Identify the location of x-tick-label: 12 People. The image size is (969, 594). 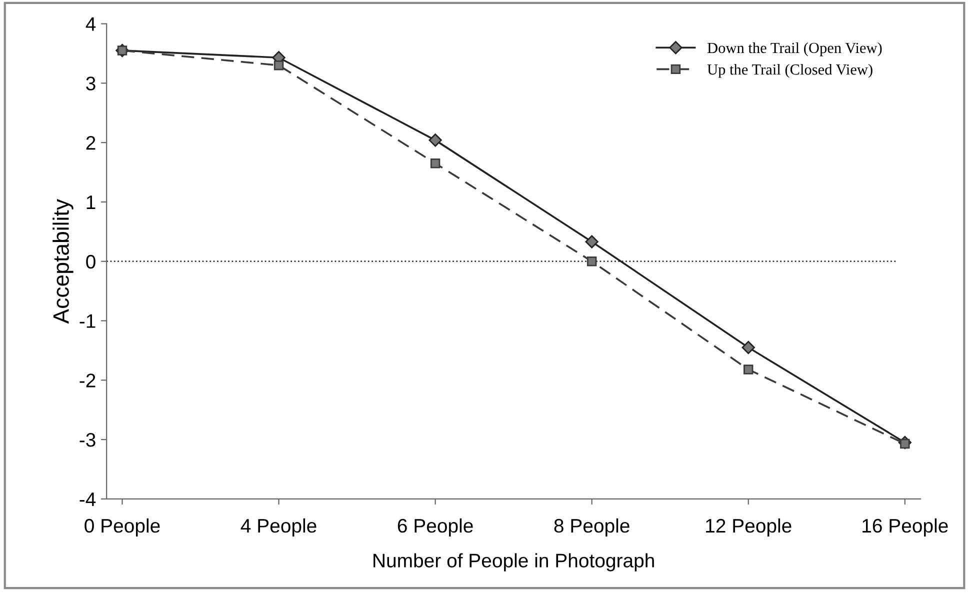
(749, 527).